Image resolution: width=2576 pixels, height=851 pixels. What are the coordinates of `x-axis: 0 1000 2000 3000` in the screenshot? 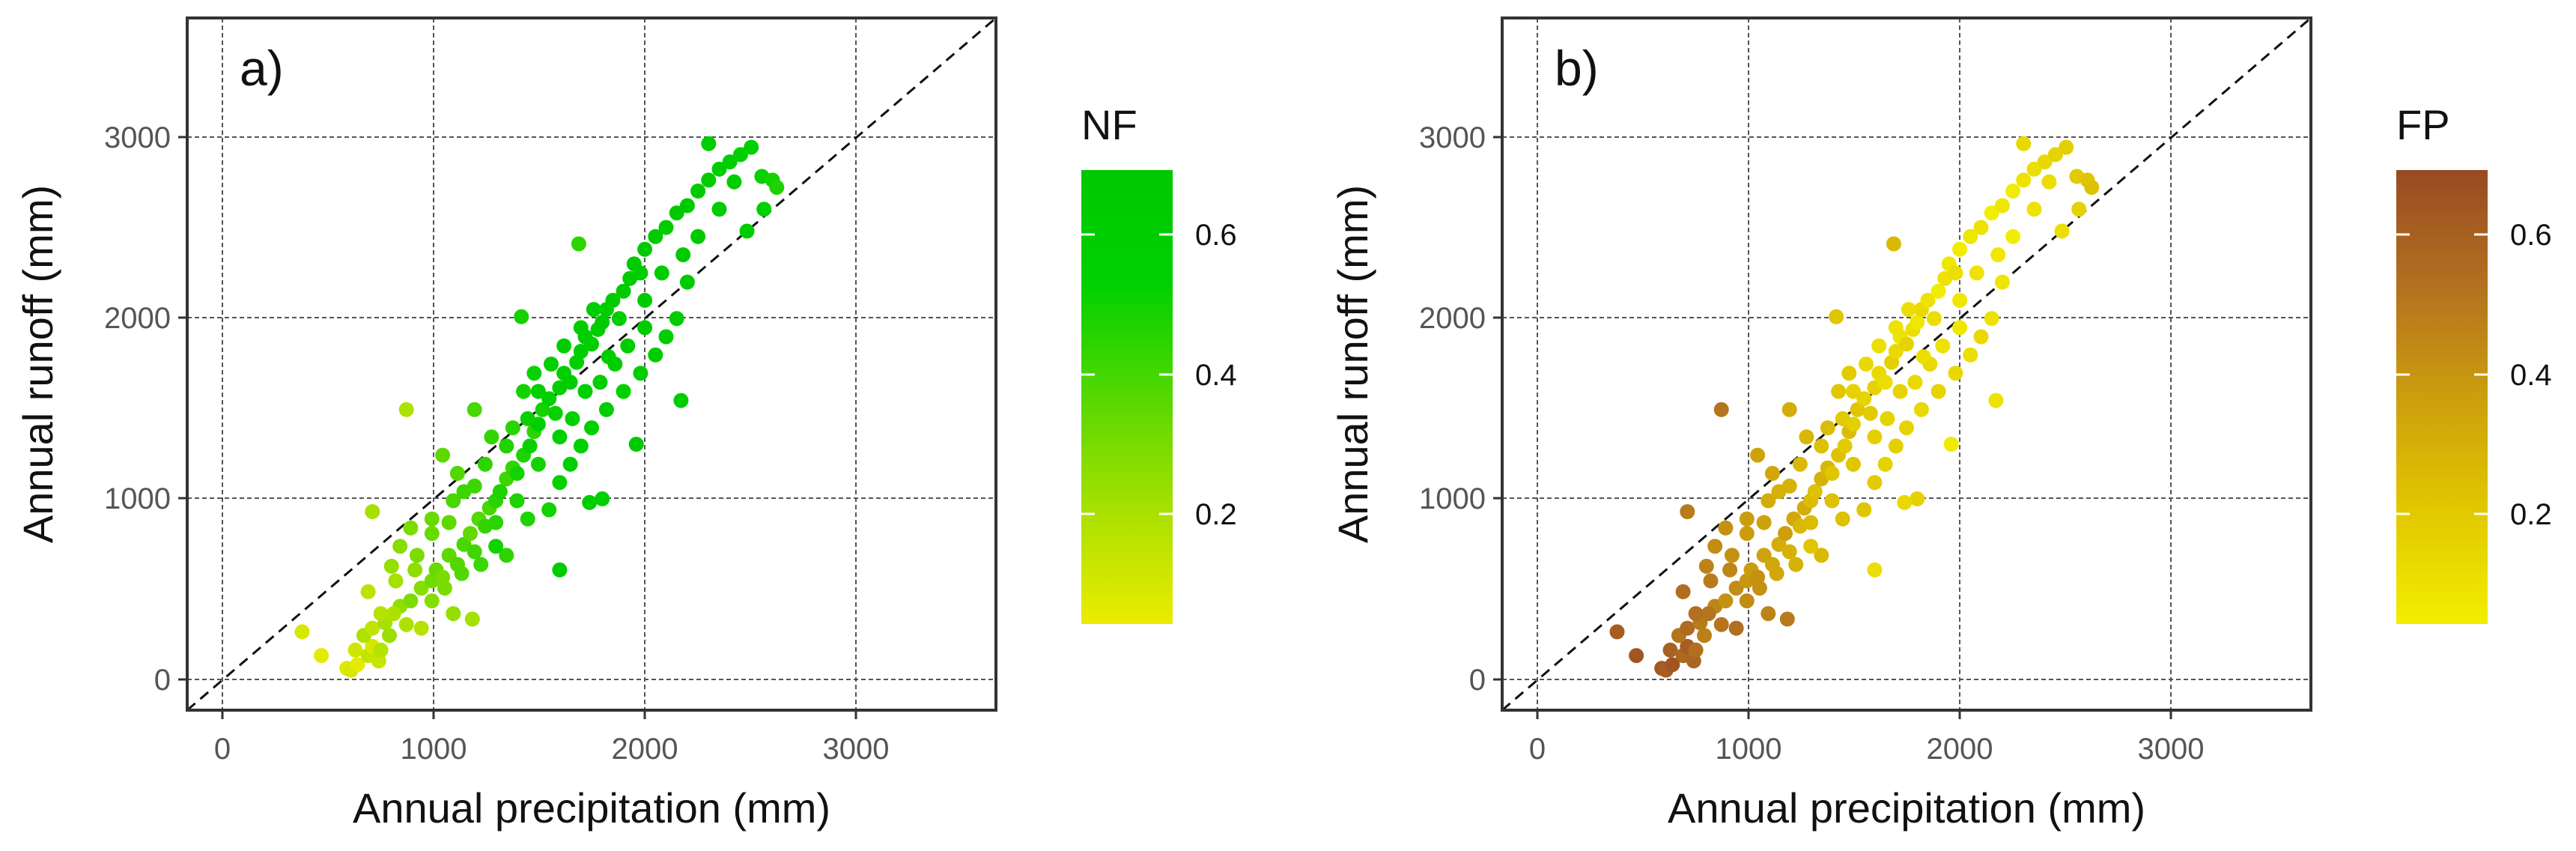 It's located at (551, 738).